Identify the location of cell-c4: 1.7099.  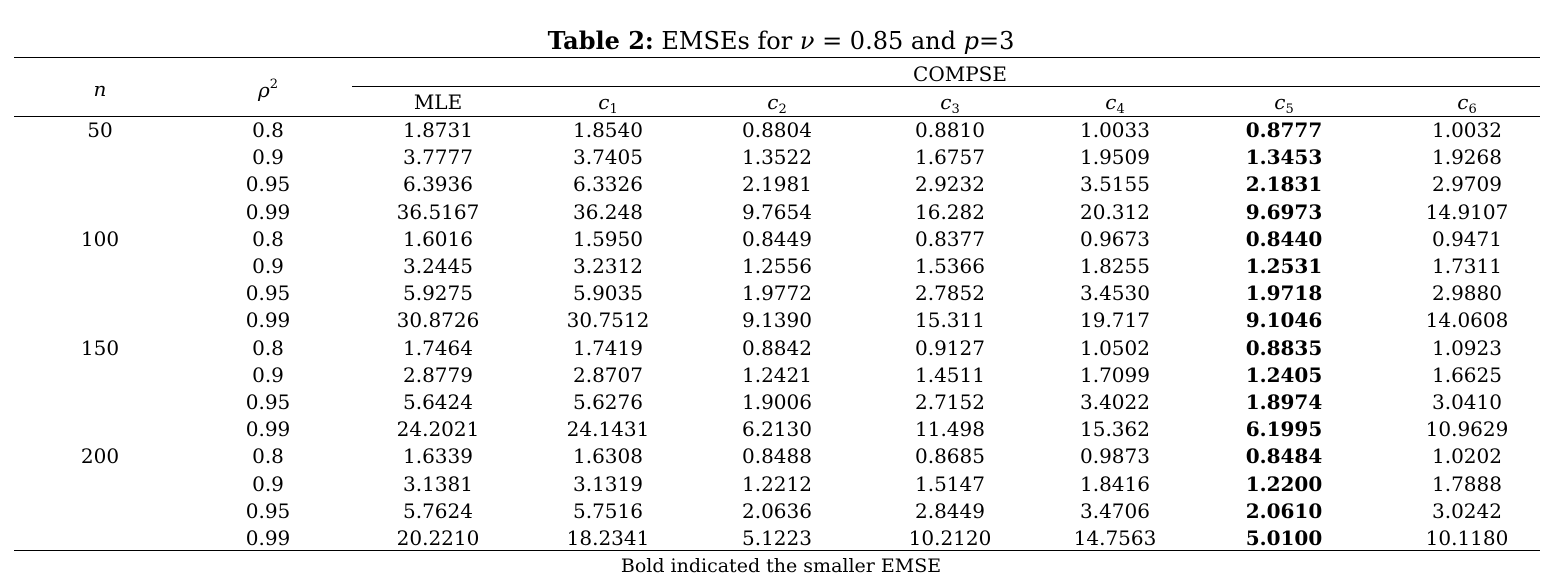
(1115, 374).